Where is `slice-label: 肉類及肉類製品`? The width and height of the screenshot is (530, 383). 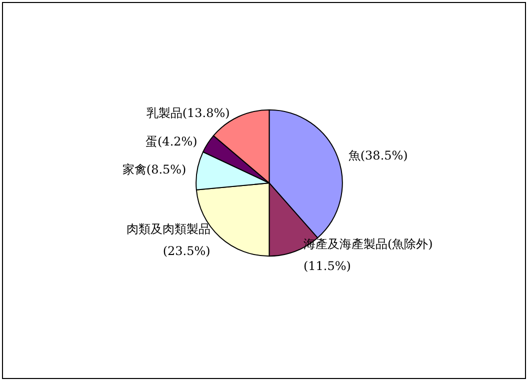 slice-label: 肉類及肉類製品 is located at coordinates (168, 229).